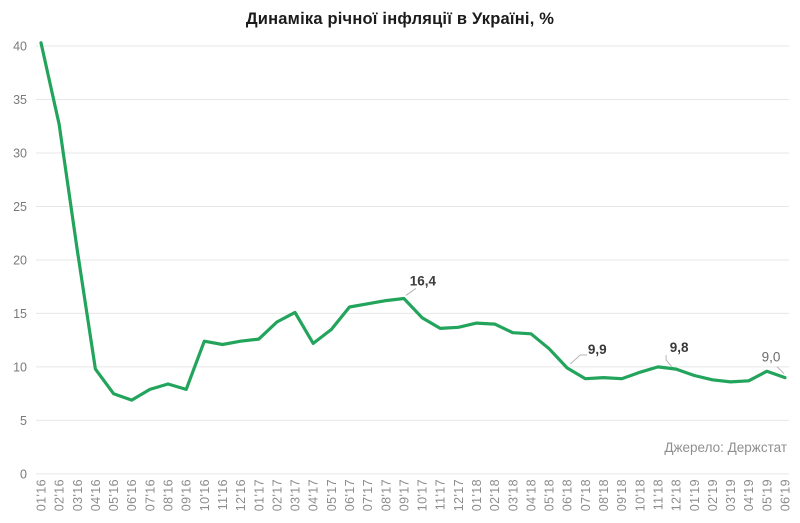 This screenshot has height=523, width=800. Describe the element at coordinates (441, 494) in the screenshot. I see `x-axis-tick-label: 11'17` at that location.